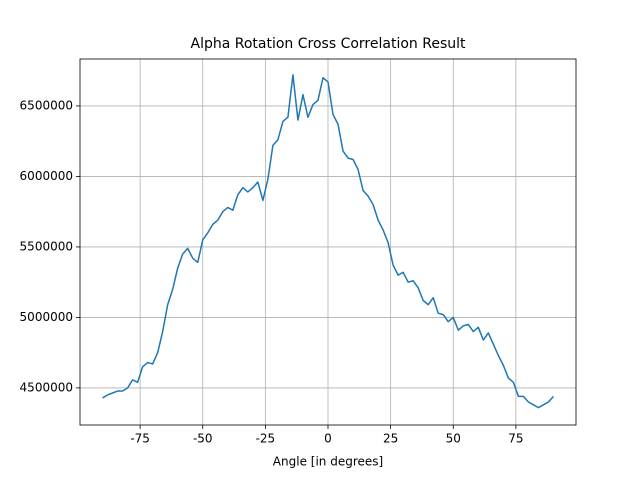  What do you see at coordinates (329, 44) in the screenshot?
I see `chart-title: Alpha Rotation Cross Correlation Result` at bounding box center [329, 44].